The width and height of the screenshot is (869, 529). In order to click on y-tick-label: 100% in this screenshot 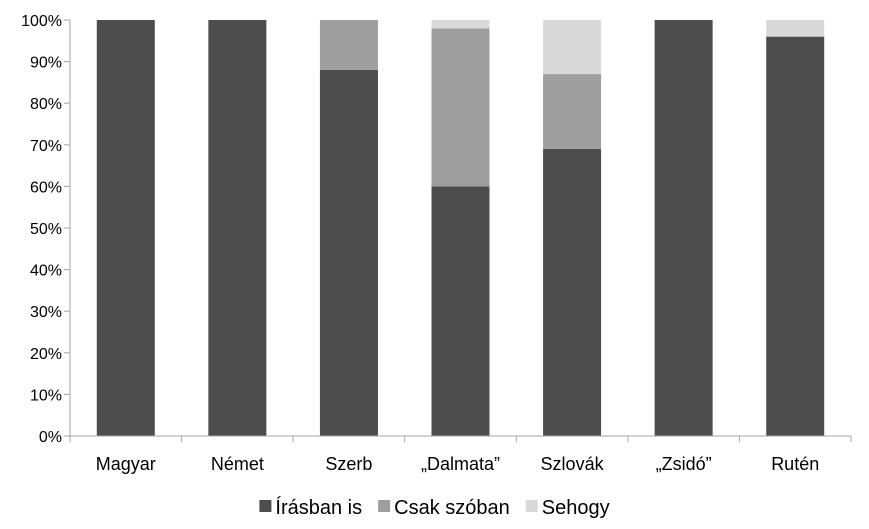, I will do `click(41, 21)`.